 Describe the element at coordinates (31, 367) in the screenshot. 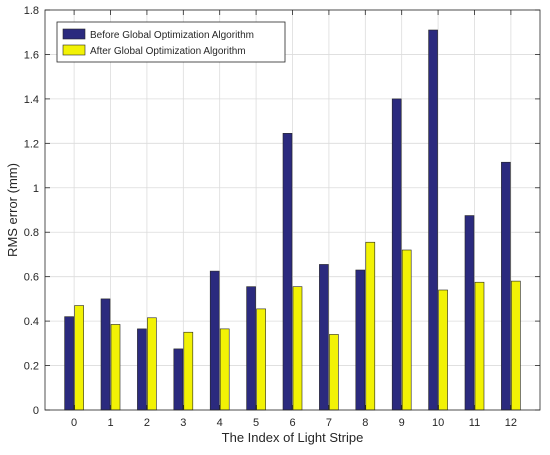

I see `y-tick-label: 0.2` at that location.